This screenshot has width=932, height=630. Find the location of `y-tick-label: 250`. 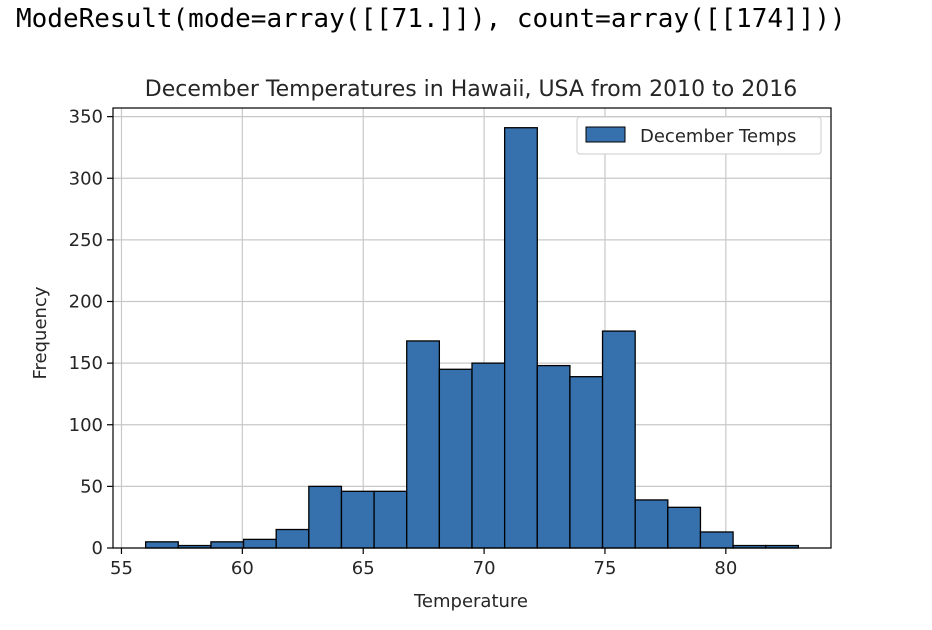

y-tick-label: 250 is located at coordinates (86, 240).